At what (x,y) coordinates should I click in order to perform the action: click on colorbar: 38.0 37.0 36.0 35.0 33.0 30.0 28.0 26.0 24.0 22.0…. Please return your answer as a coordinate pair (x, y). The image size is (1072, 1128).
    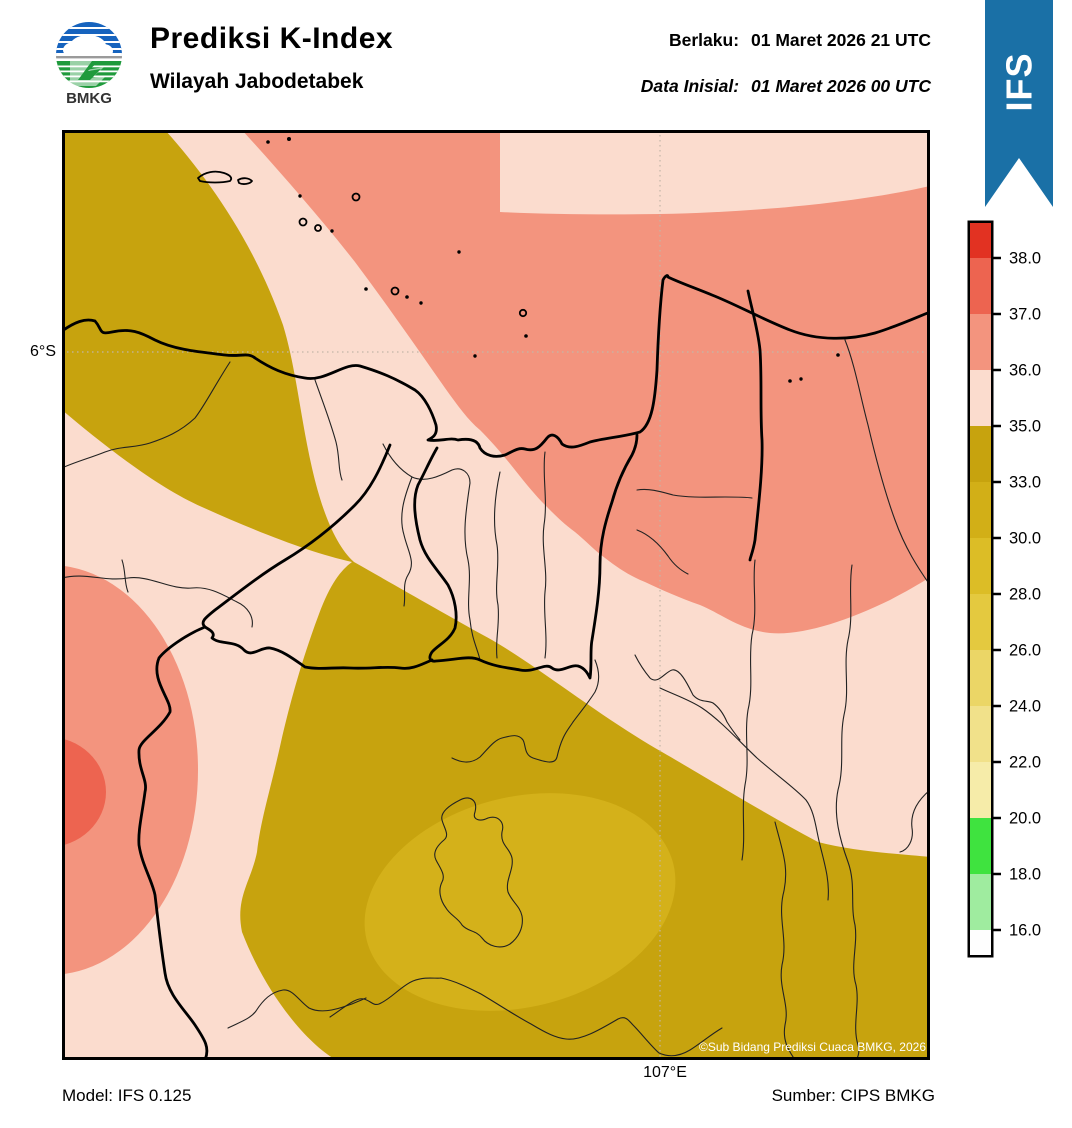
    Looking at the image, I should click on (1004, 589).